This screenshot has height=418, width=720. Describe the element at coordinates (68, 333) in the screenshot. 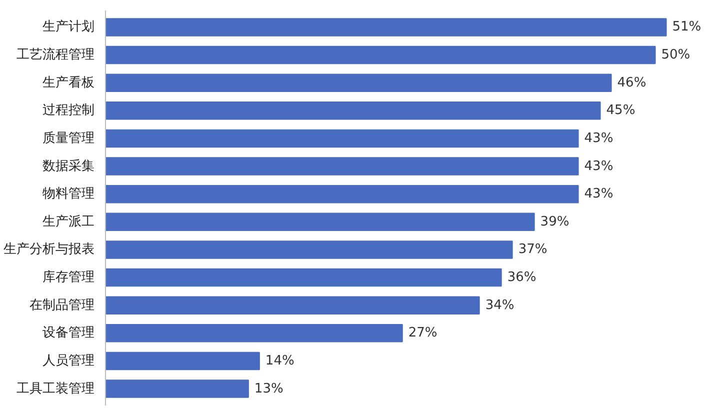

I see `y-tick-label: 设备管理` at that location.